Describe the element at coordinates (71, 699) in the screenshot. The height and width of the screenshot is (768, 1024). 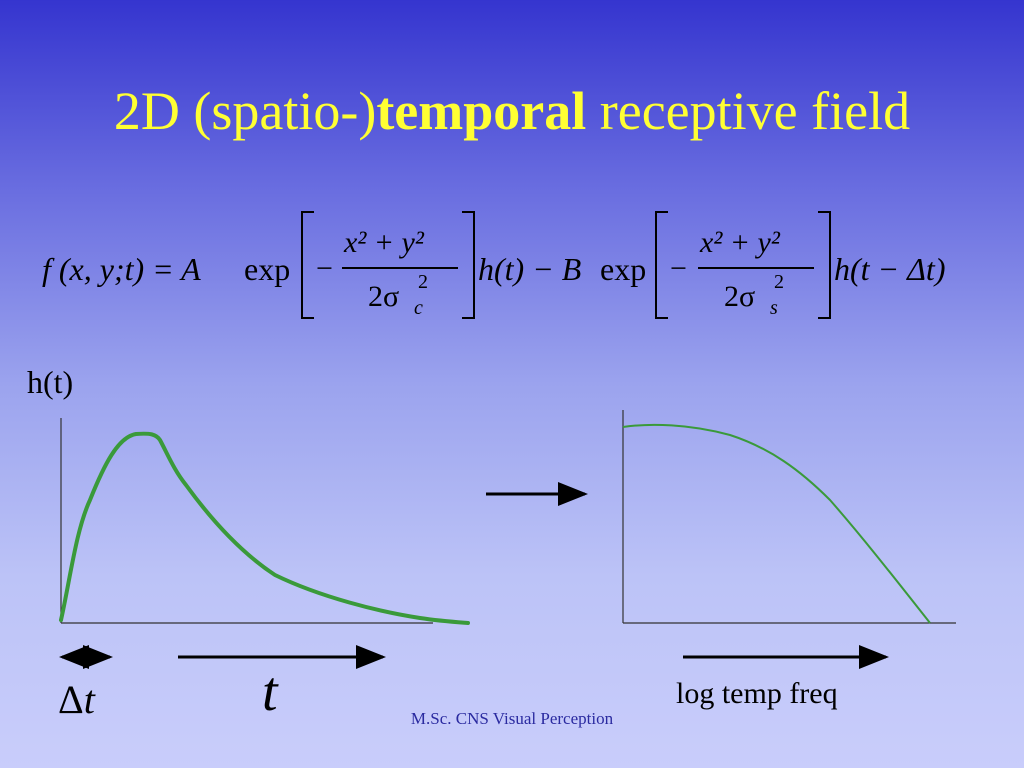
I see `delta-symbol: Δ` at that location.